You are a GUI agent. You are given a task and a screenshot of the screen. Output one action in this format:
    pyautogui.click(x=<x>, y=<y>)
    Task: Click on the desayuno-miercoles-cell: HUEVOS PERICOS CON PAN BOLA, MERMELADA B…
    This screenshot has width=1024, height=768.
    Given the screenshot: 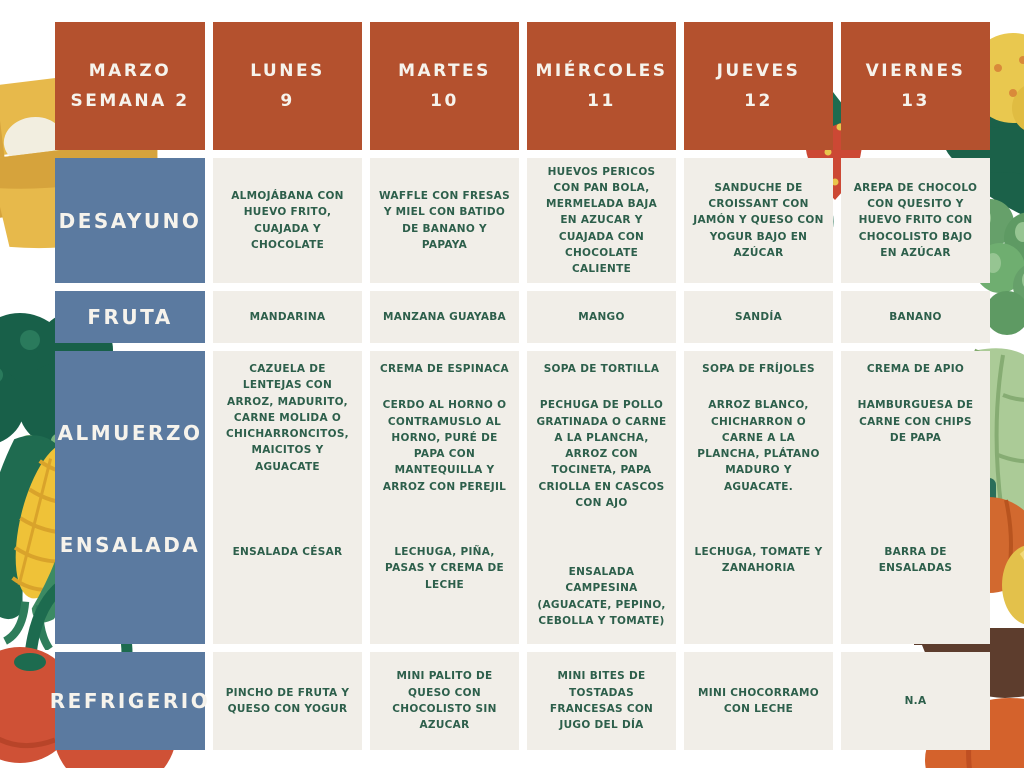 What is the action you would take?
    pyautogui.click(x=601, y=220)
    